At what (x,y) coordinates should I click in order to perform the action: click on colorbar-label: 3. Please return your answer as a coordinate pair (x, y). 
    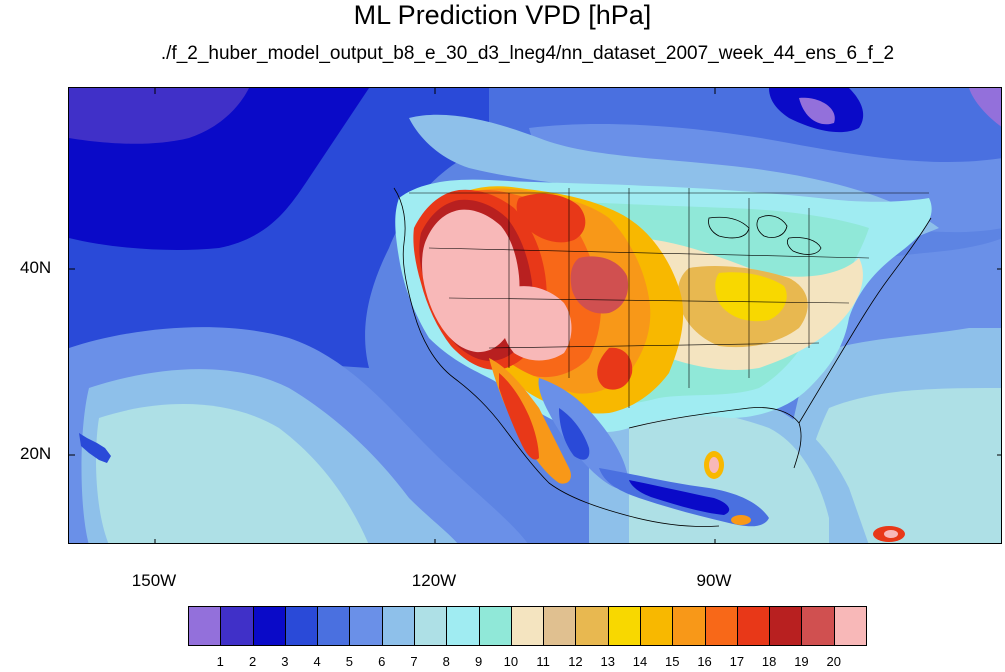
    Looking at the image, I should click on (285, 661).